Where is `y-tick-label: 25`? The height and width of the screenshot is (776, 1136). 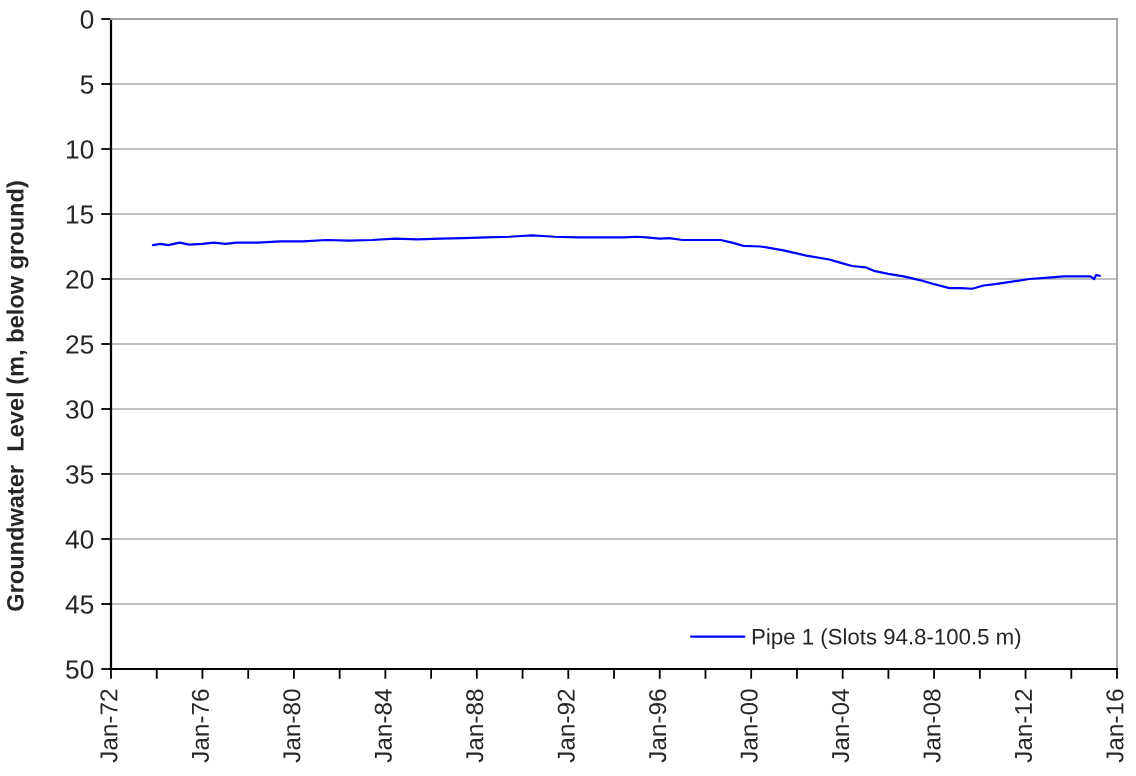
y-tick-label: 25 is located at coordinates (80, 344).